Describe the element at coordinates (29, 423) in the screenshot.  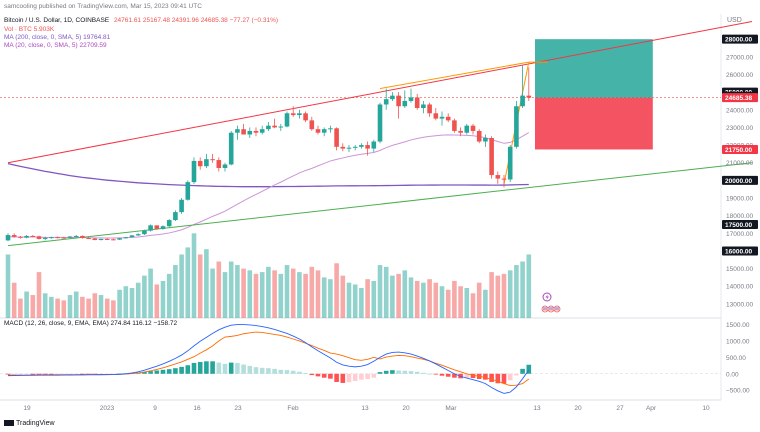
I see `tradingview-brand: TradingView` at that location.